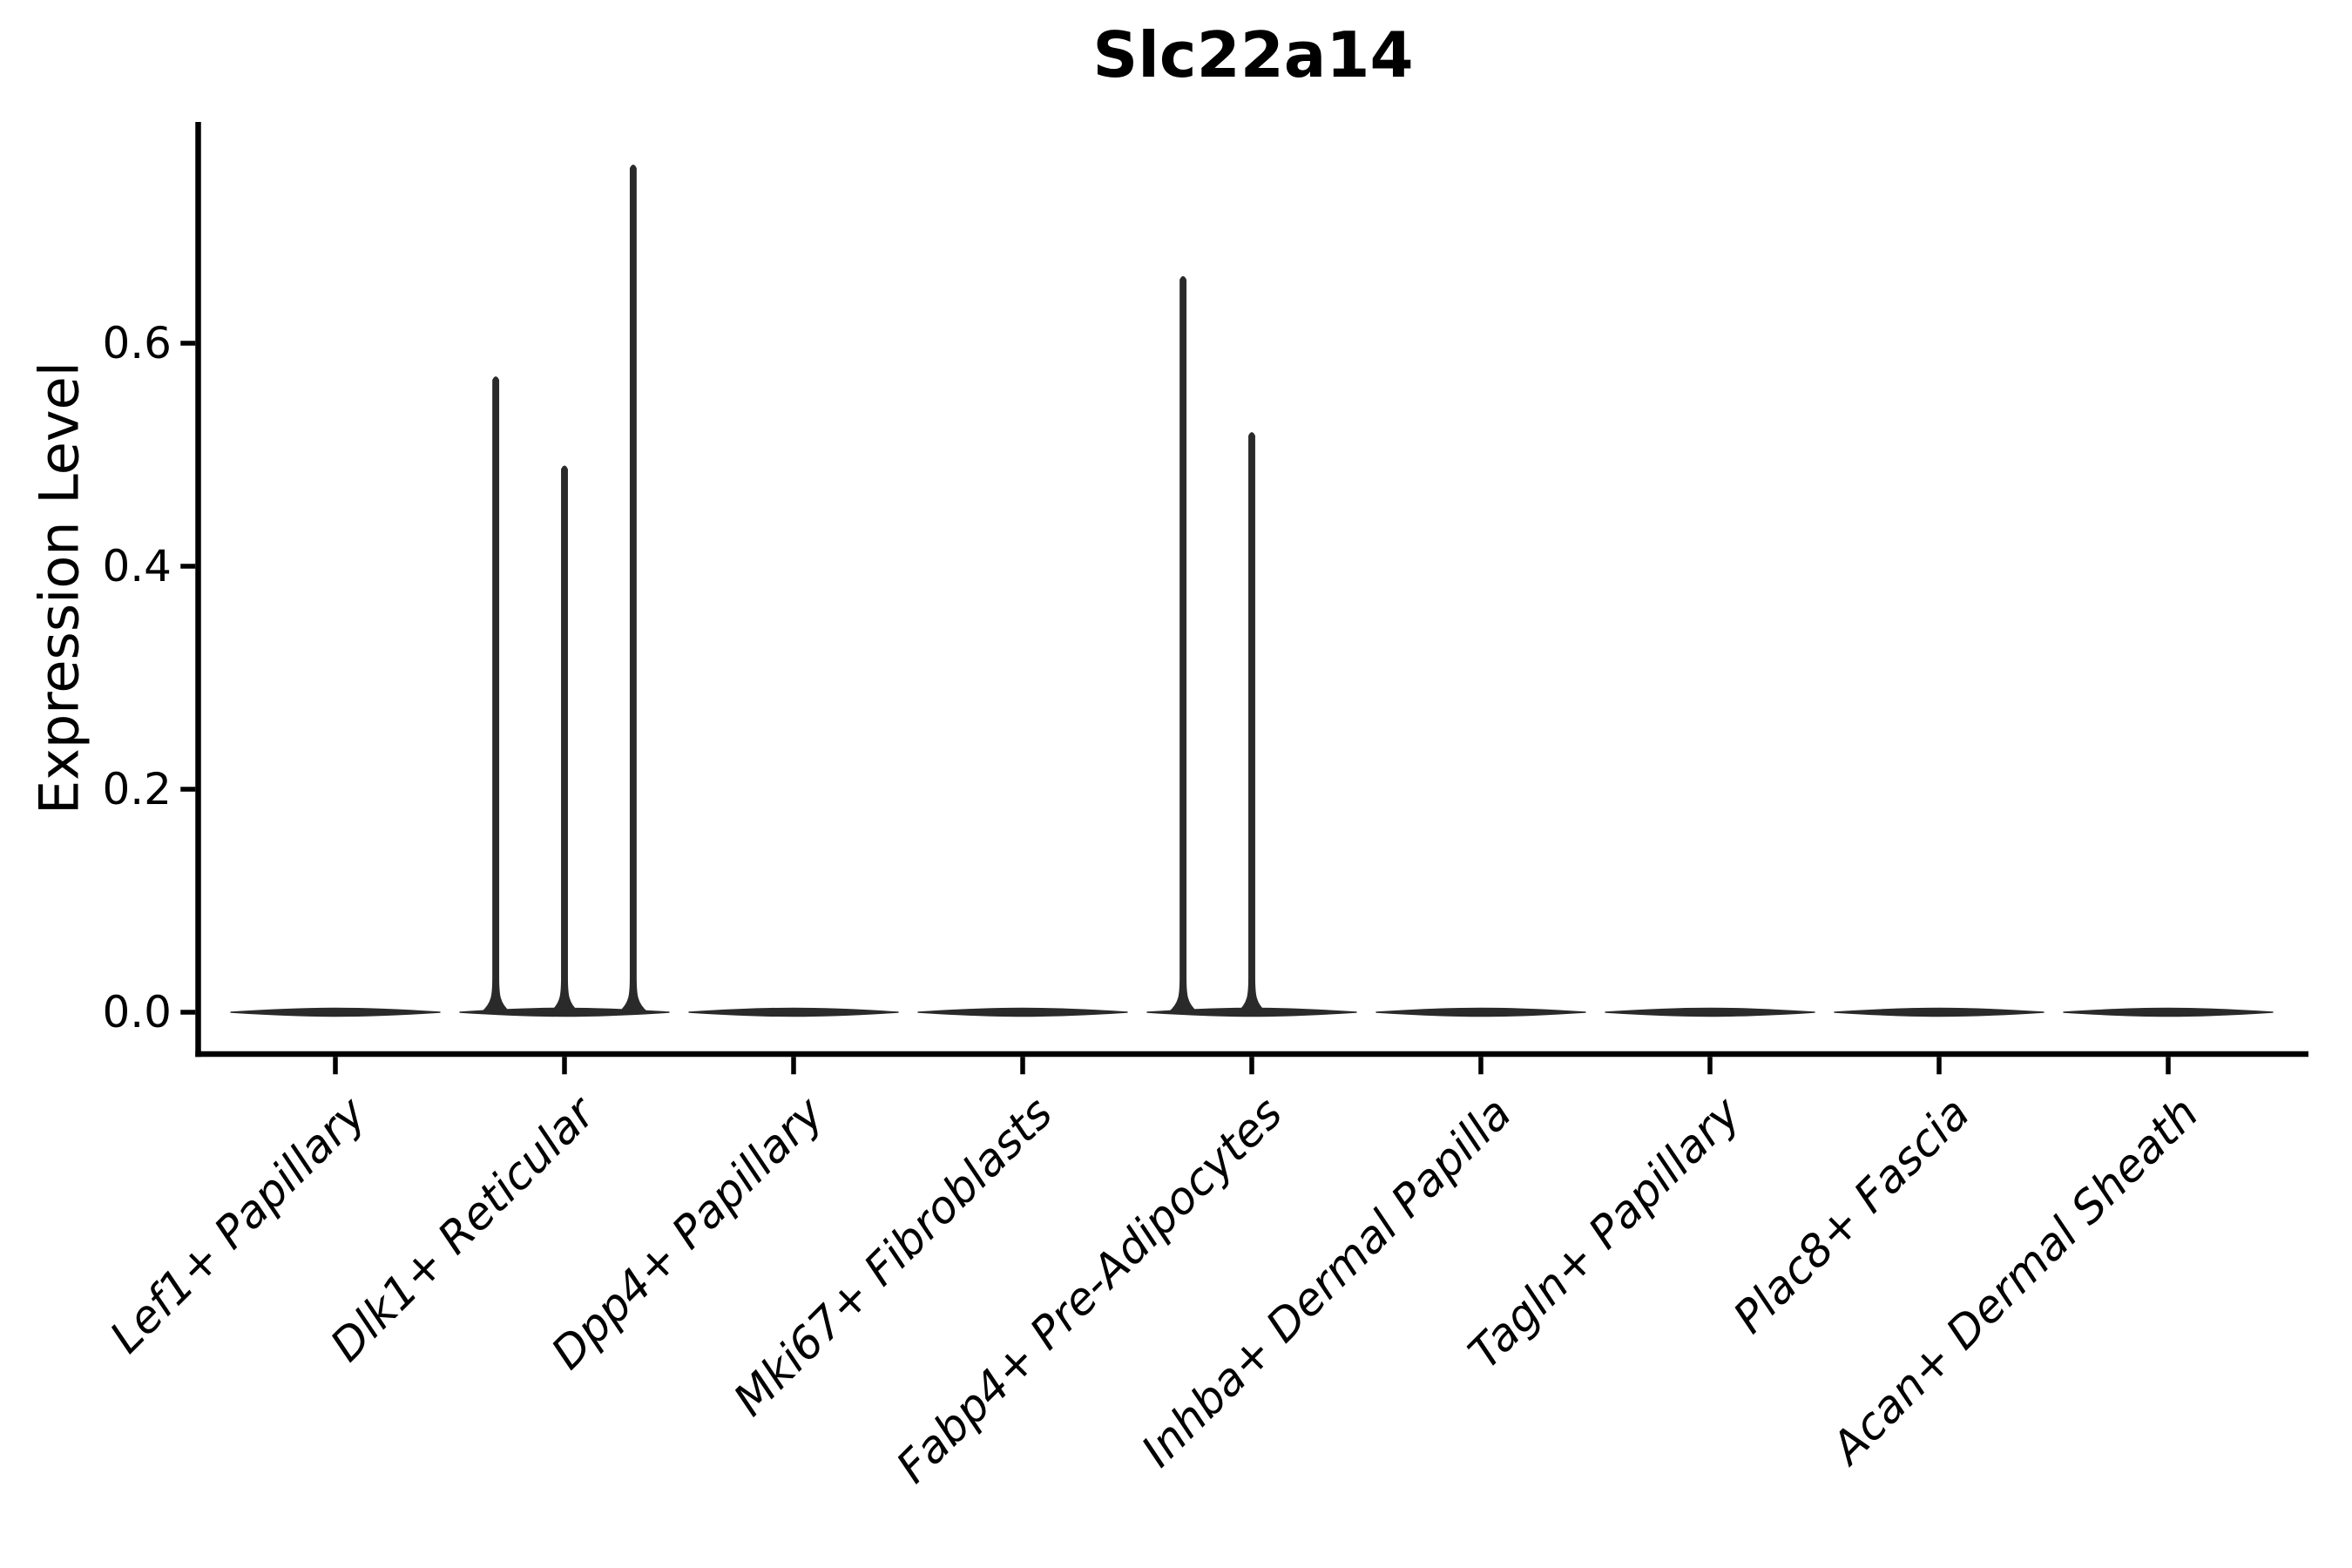  Describe the element at coordinates (1251, 1054) in the screenshot. I see `x-axis-spine` at that location.